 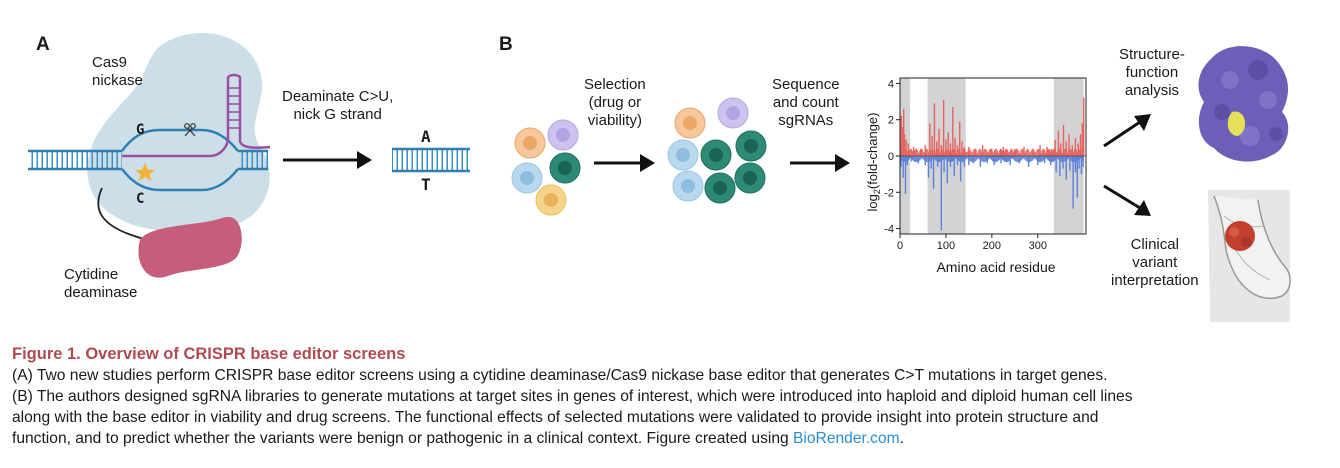 I want to click on sequence-label: Sequence and count sgRNAs, so click(x=806, y=102).